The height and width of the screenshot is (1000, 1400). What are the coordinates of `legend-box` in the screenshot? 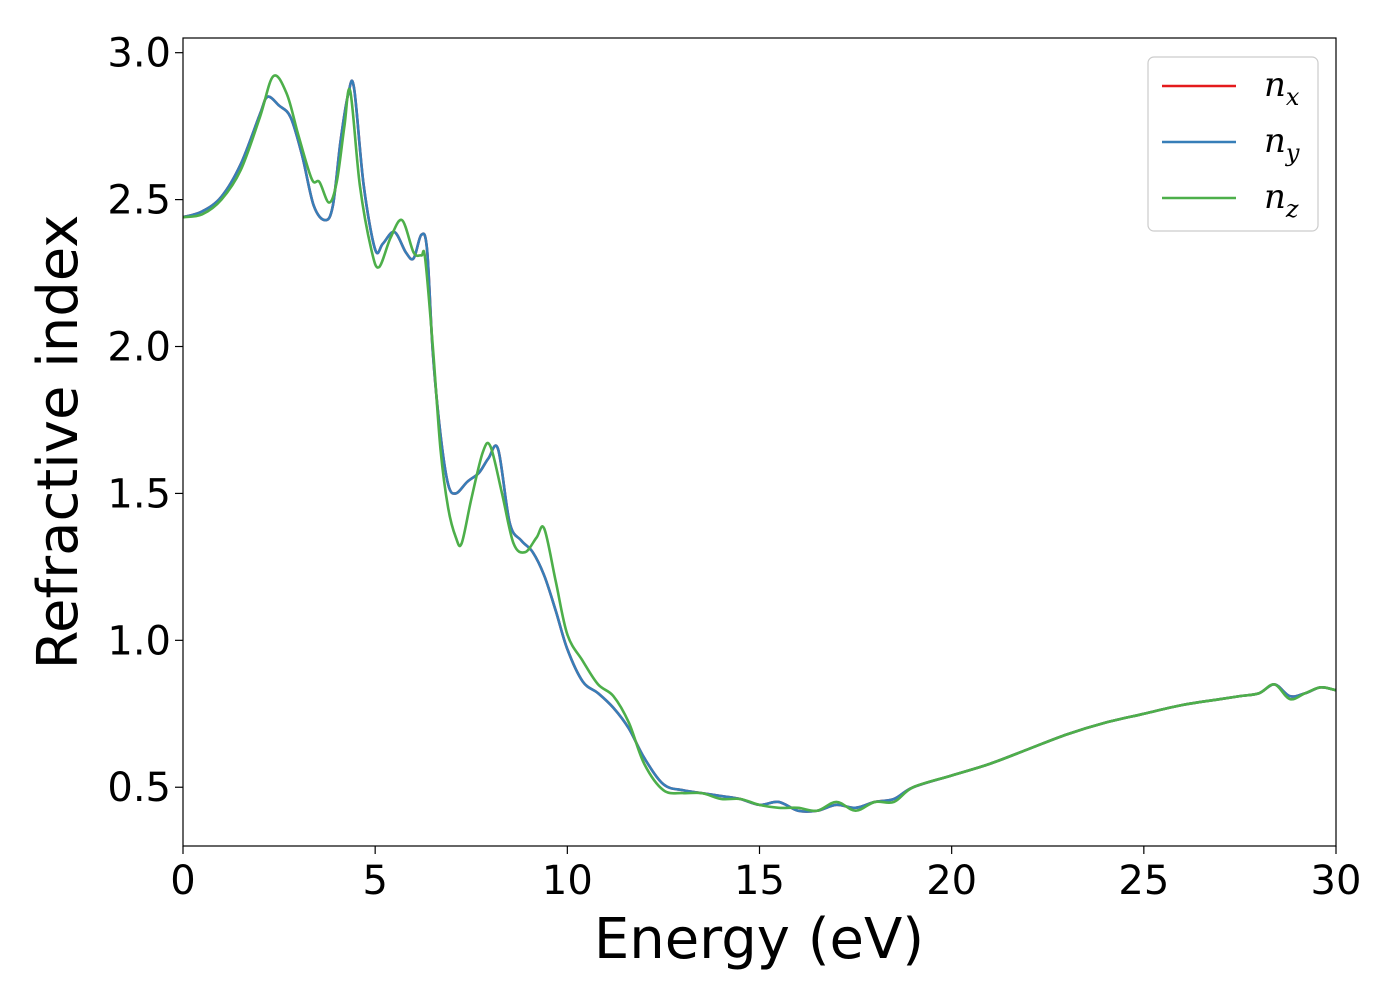 It's located at (1233, 144).